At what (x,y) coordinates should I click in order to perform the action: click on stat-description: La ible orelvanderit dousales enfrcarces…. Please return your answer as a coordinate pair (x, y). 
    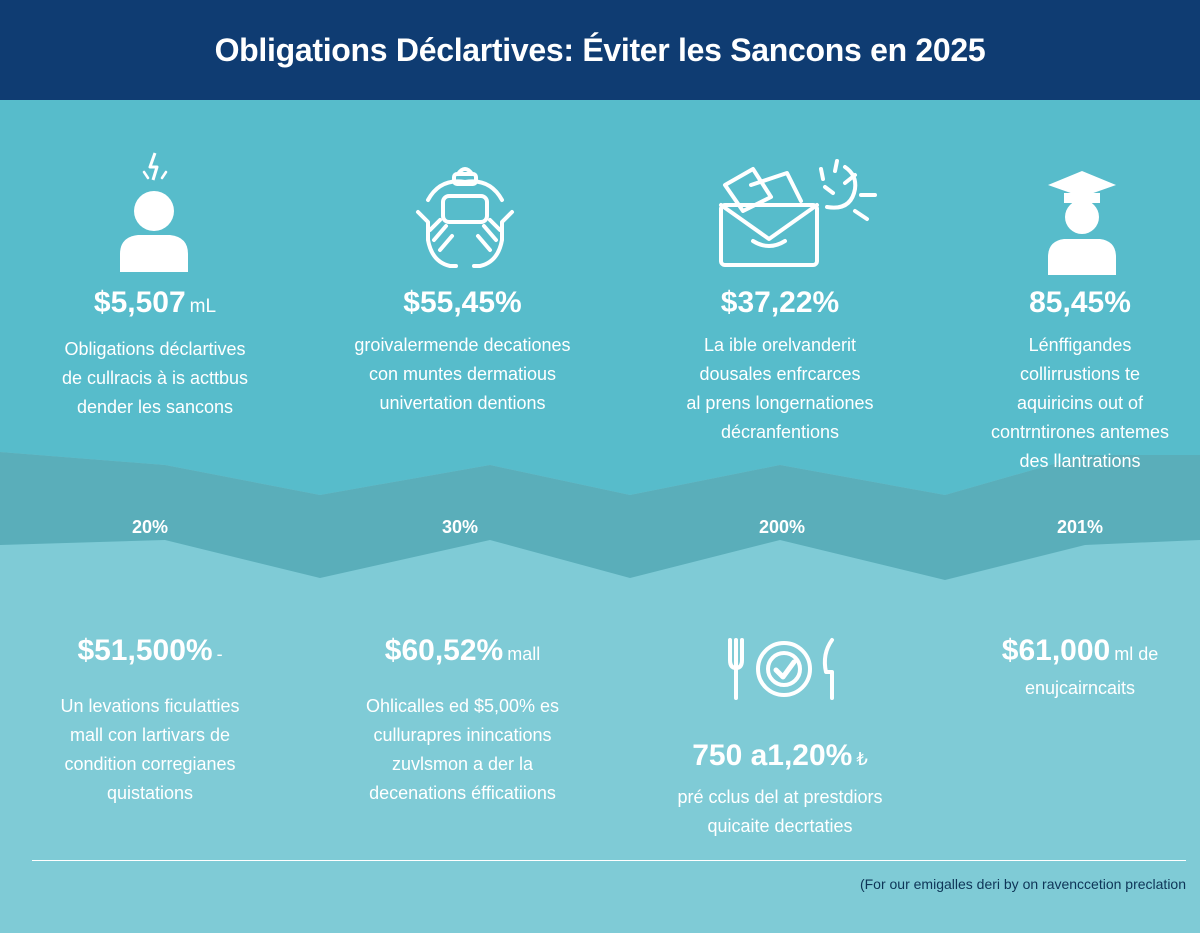
    Looking at the image, I should click on (780, 388).